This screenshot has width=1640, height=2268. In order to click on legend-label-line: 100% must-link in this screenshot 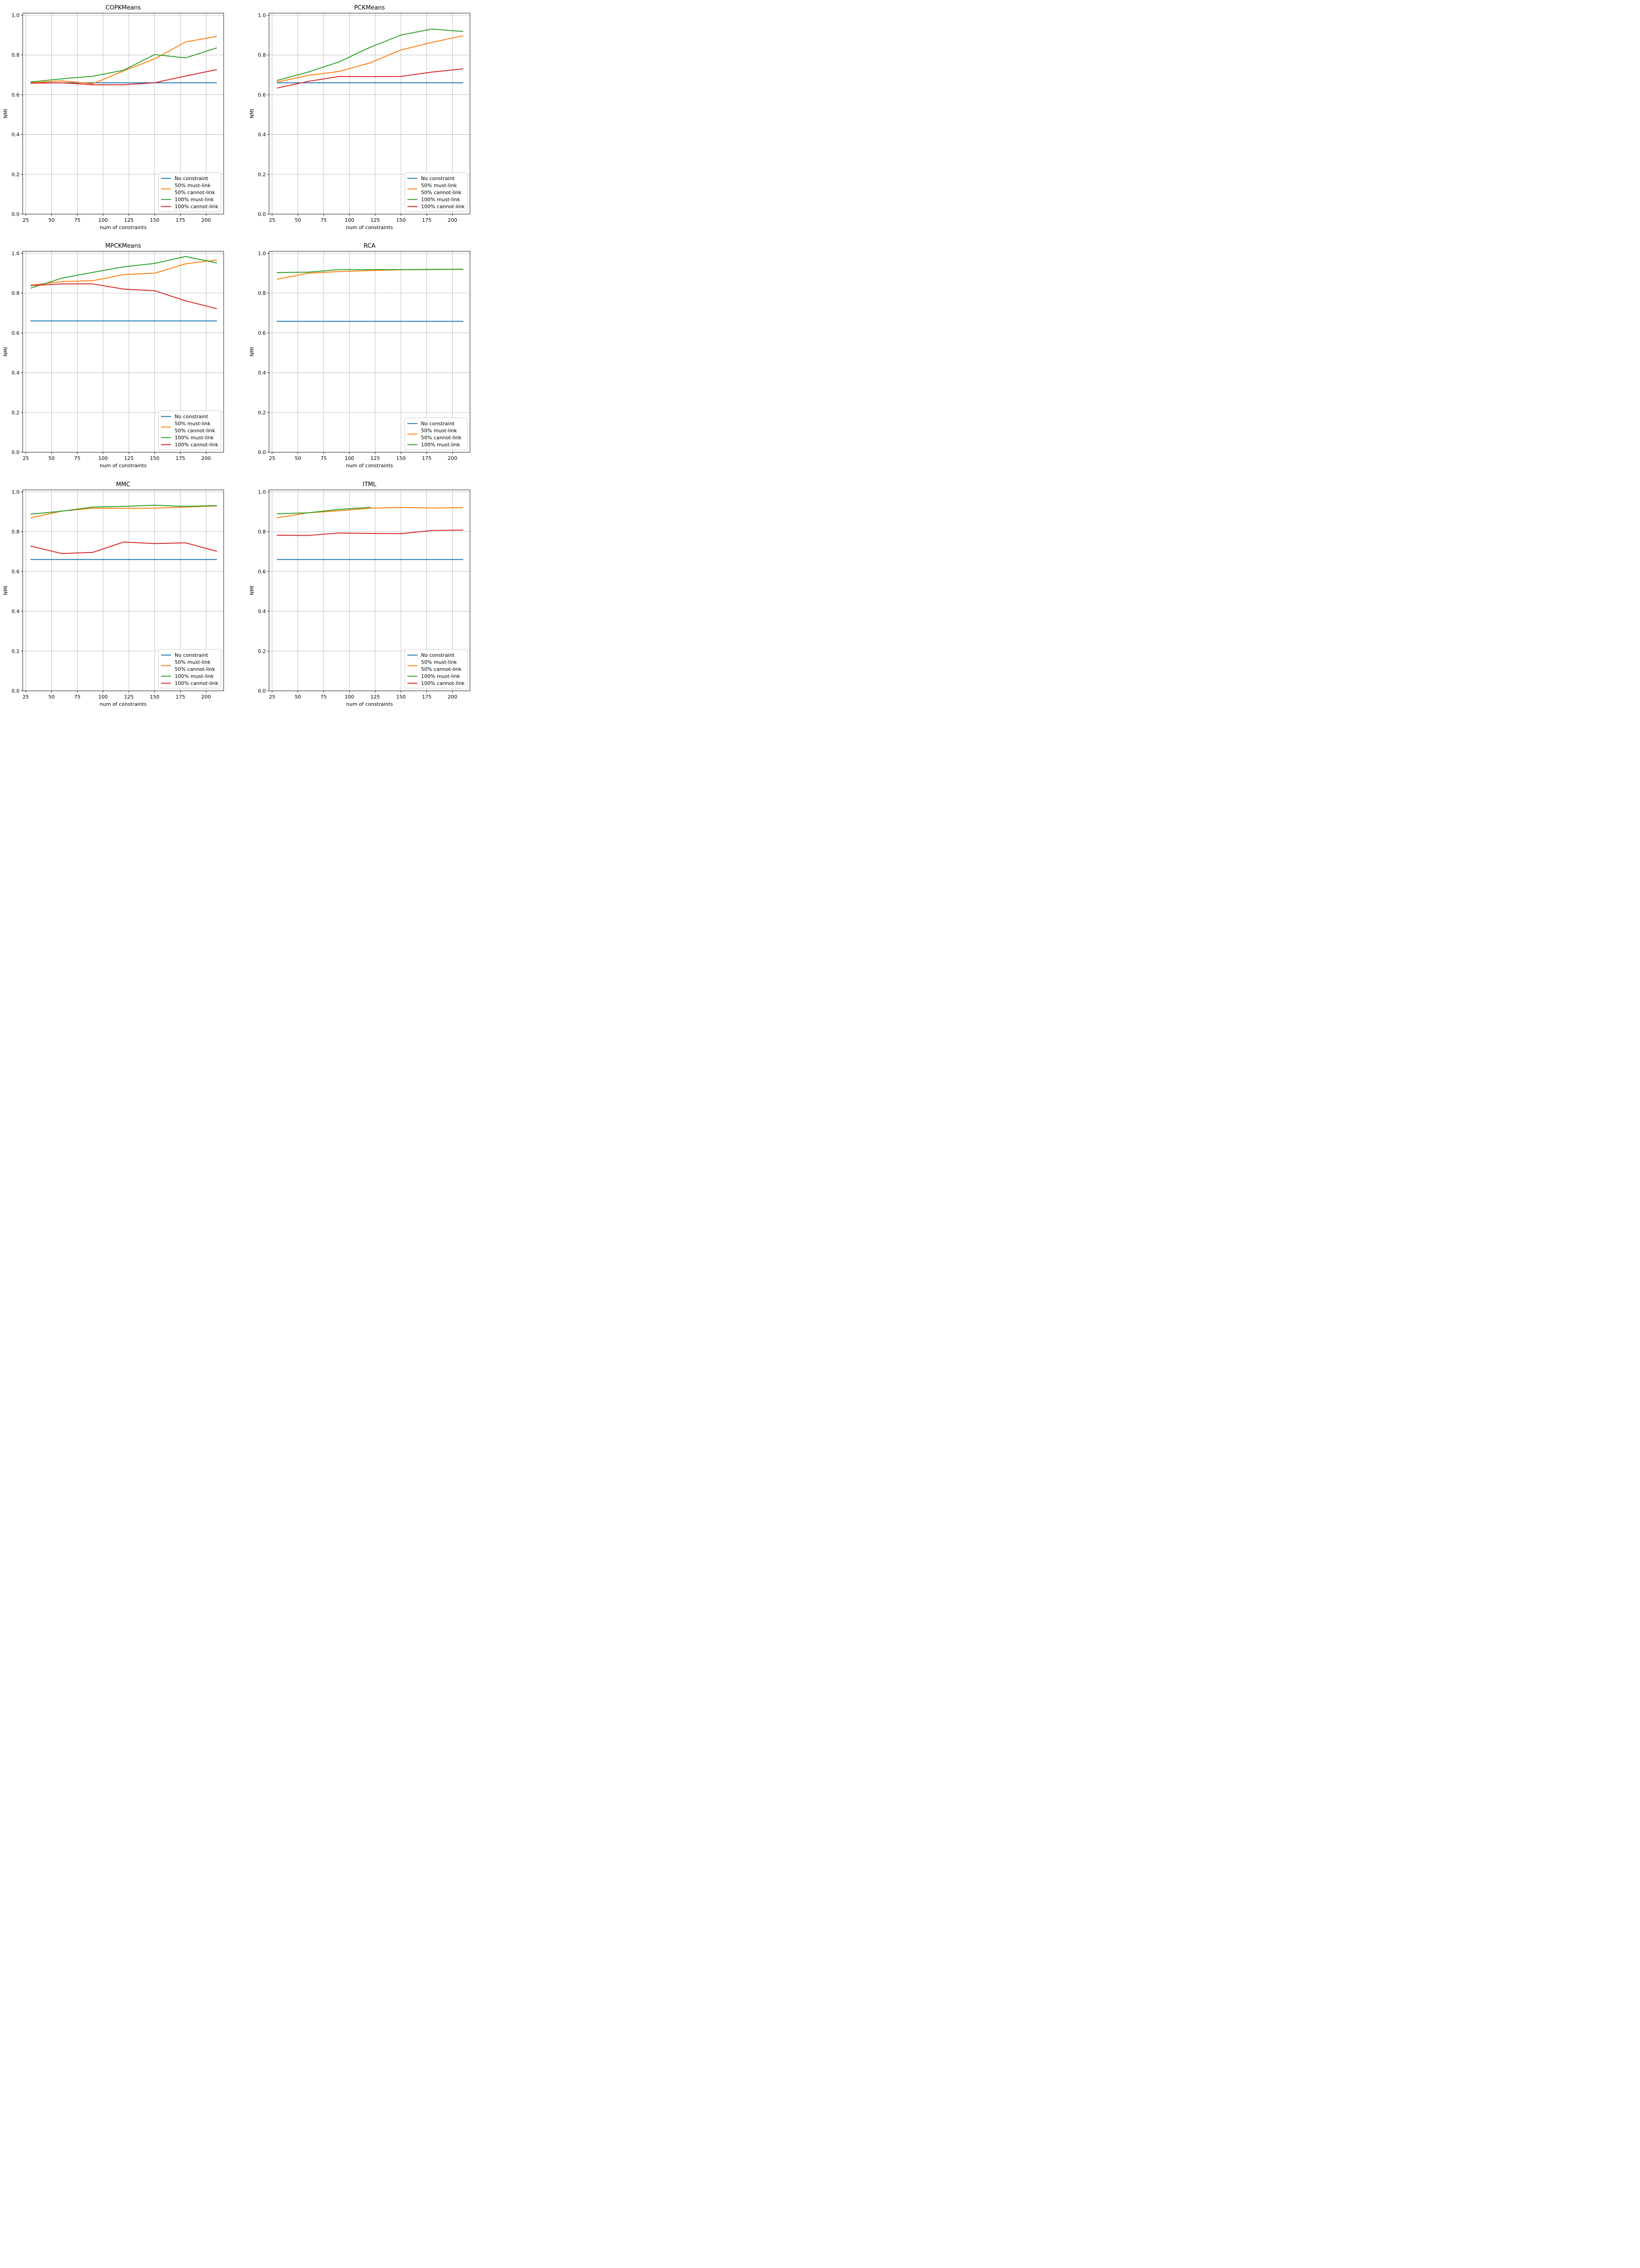, I will do `click(440, 445)`.